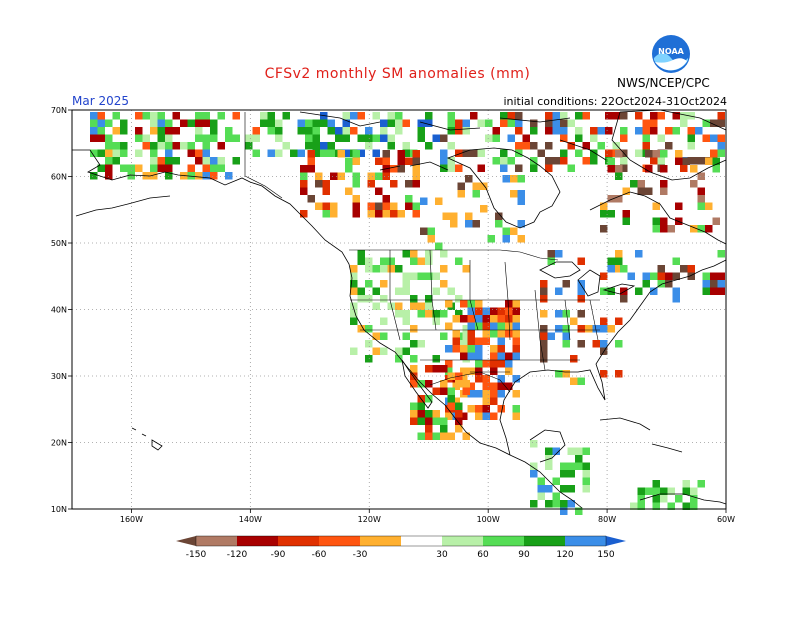 This screenshot has width=800, height=618. I want to click on latitude-labels: 70N 60N 50N 40N 30N 20N 10N, so click(61, 310).